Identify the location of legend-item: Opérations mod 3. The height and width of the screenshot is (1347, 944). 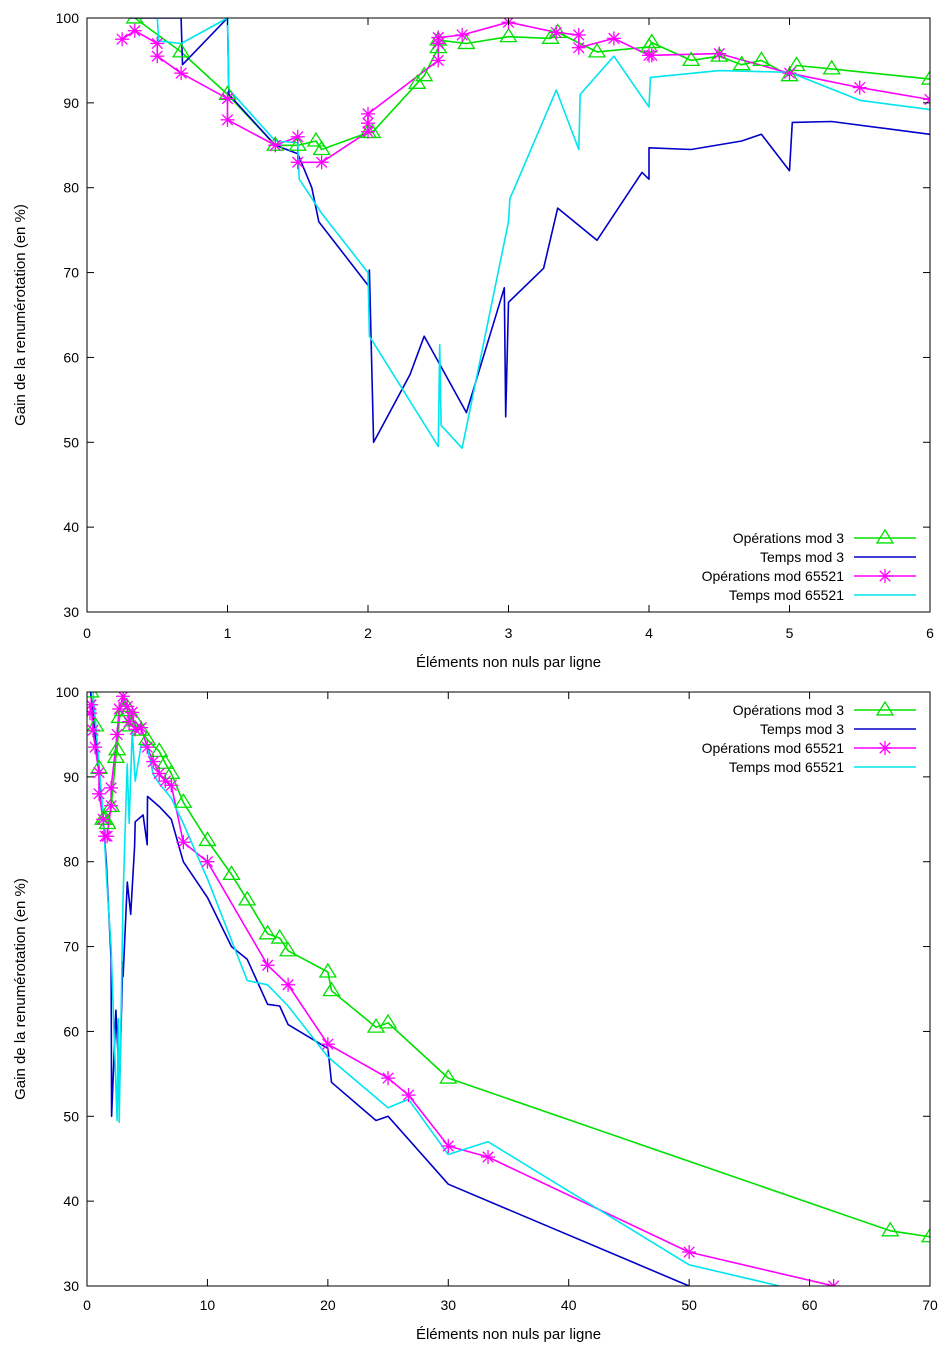
(824, 709).